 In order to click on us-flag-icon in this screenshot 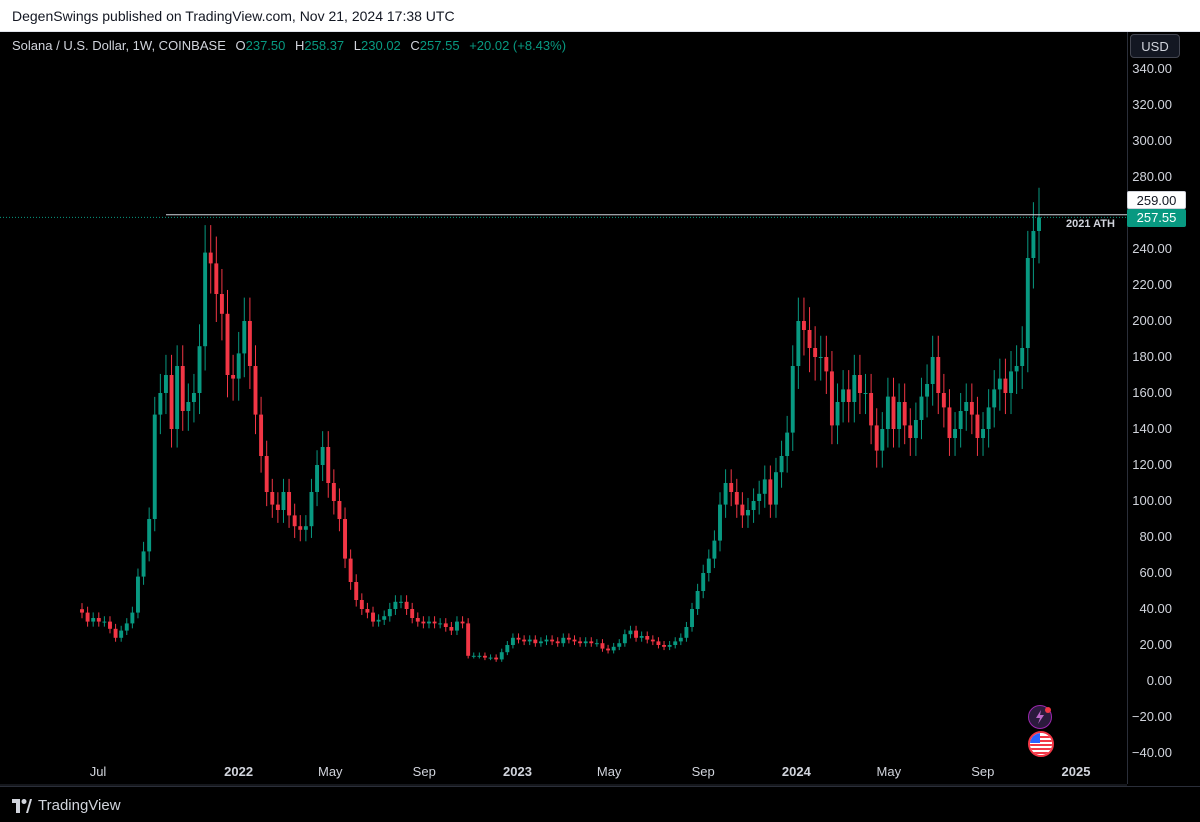, I will do `click(1041, 744)`.